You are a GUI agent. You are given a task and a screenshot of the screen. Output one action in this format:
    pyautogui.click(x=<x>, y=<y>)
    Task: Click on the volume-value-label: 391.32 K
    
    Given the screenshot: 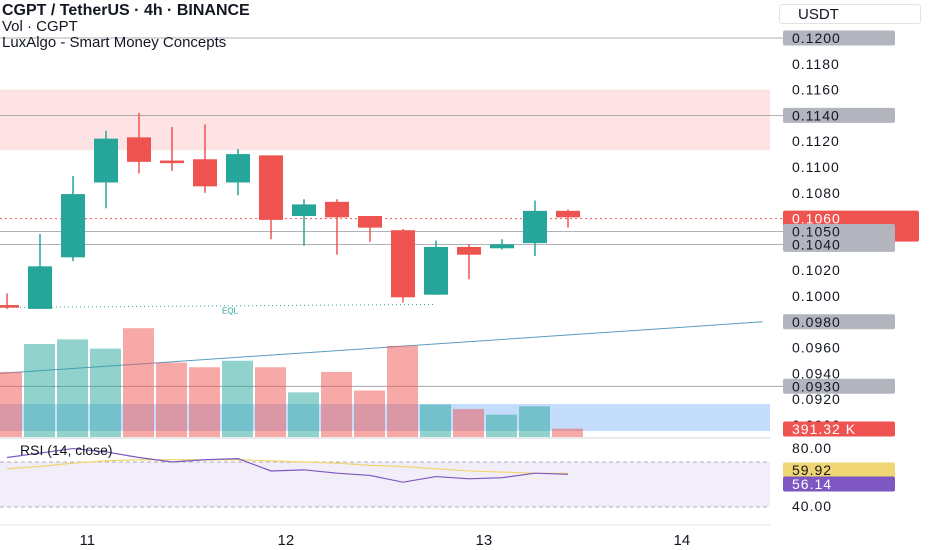 What is the action you would take?
    pyautogui.click(x=824, y=429)
    